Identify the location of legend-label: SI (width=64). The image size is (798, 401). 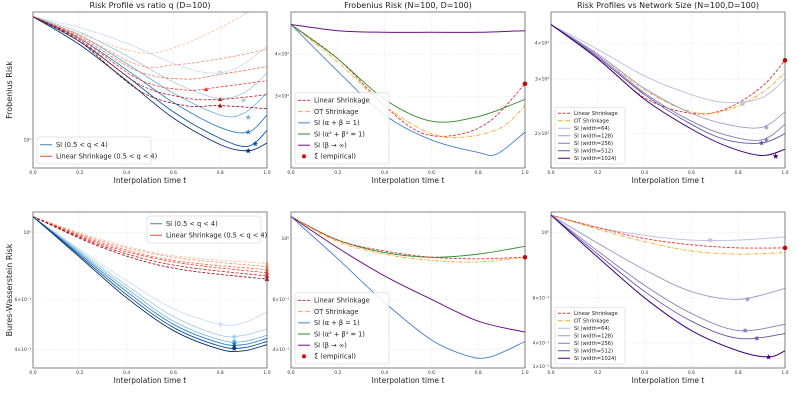
(592, 329).